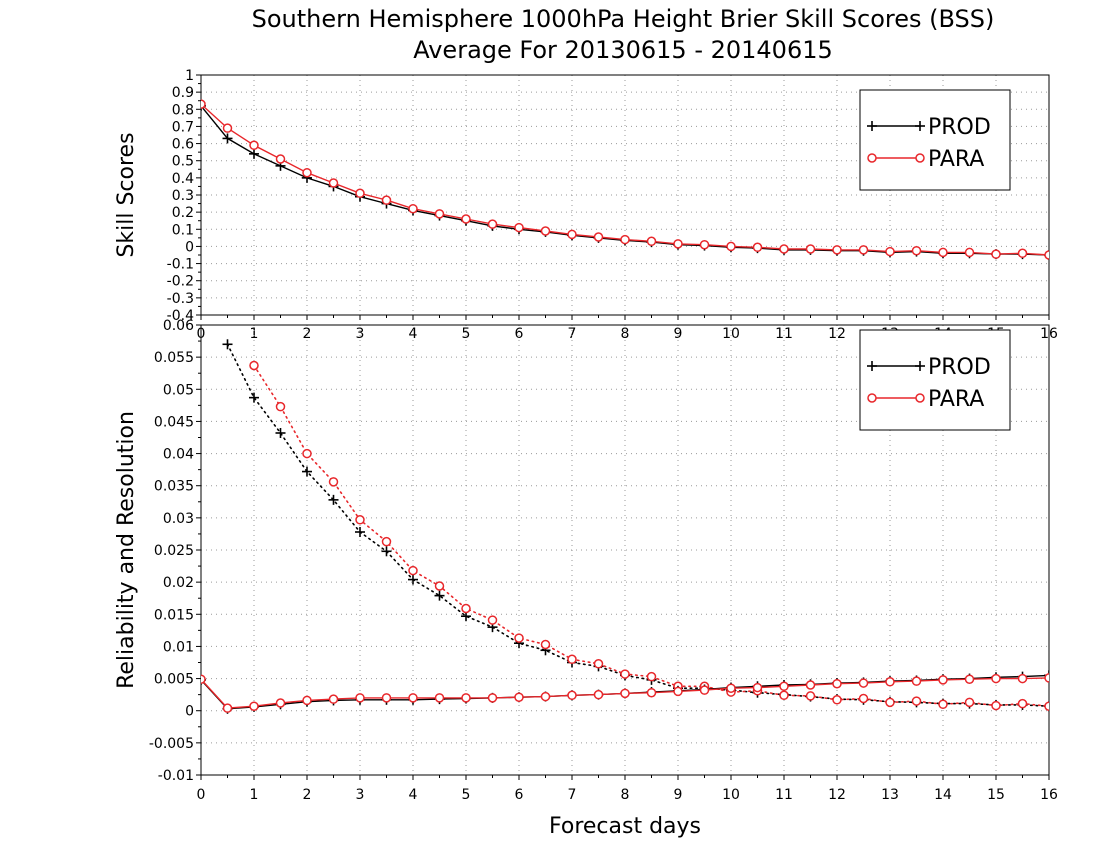  Describe the element at coordinates (174, 358) in the screenshot. I see `y-tick-label: 0.055` at that location.